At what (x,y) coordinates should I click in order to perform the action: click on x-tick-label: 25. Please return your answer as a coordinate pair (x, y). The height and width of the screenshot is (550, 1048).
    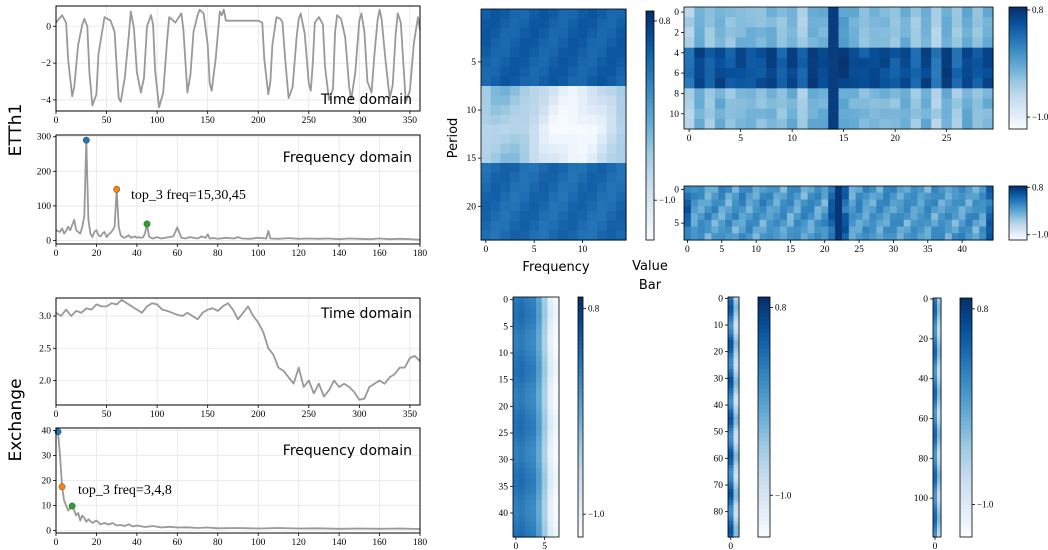
    Looking at the image, I should click on (859, 250).